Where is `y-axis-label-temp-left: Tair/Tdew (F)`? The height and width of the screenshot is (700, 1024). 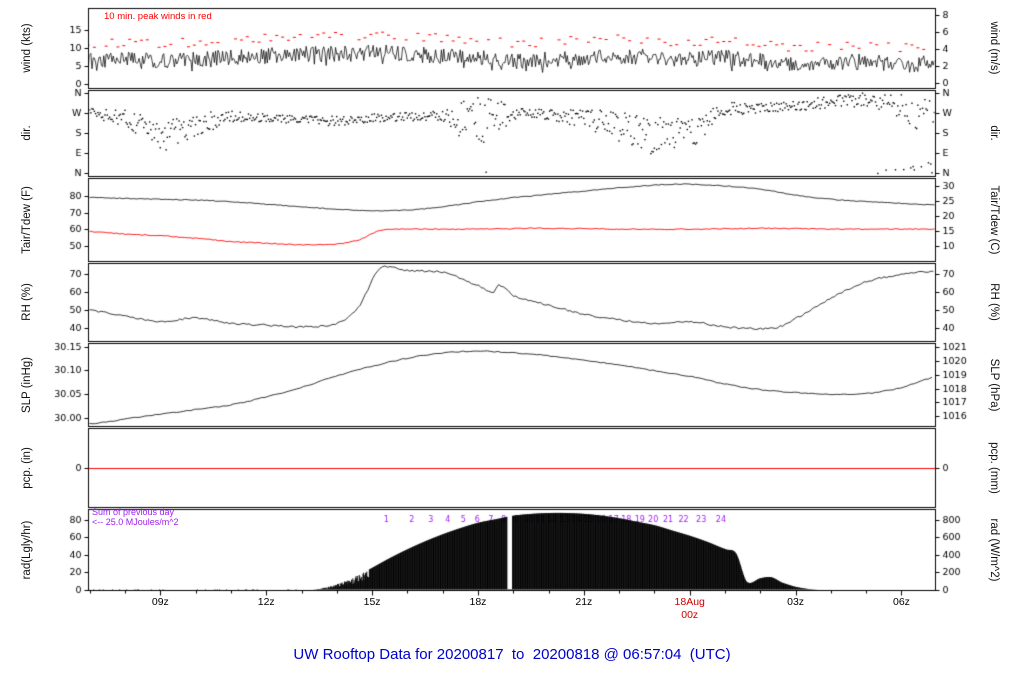
y-axis-label-temp-left: Tair/Tdew (F) is located at coordinates (27, 220).